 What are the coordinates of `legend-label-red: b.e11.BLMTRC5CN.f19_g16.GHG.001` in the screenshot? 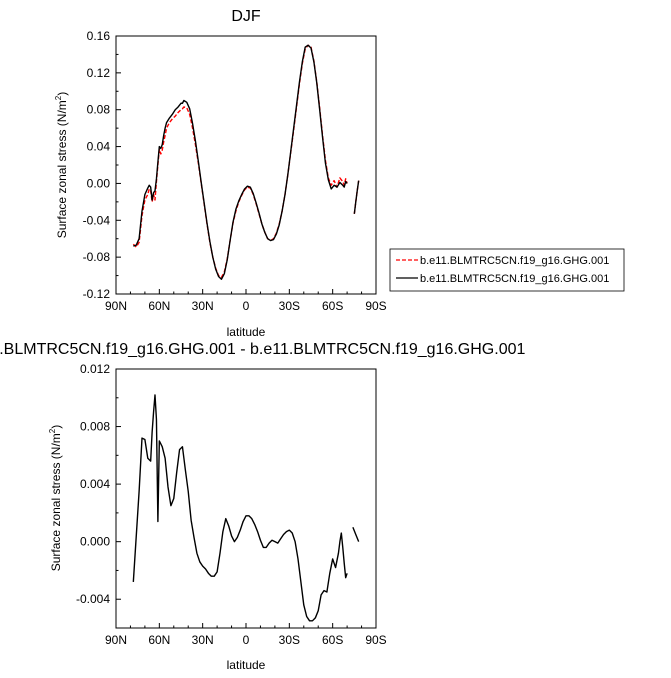 It's located at (514, 261).